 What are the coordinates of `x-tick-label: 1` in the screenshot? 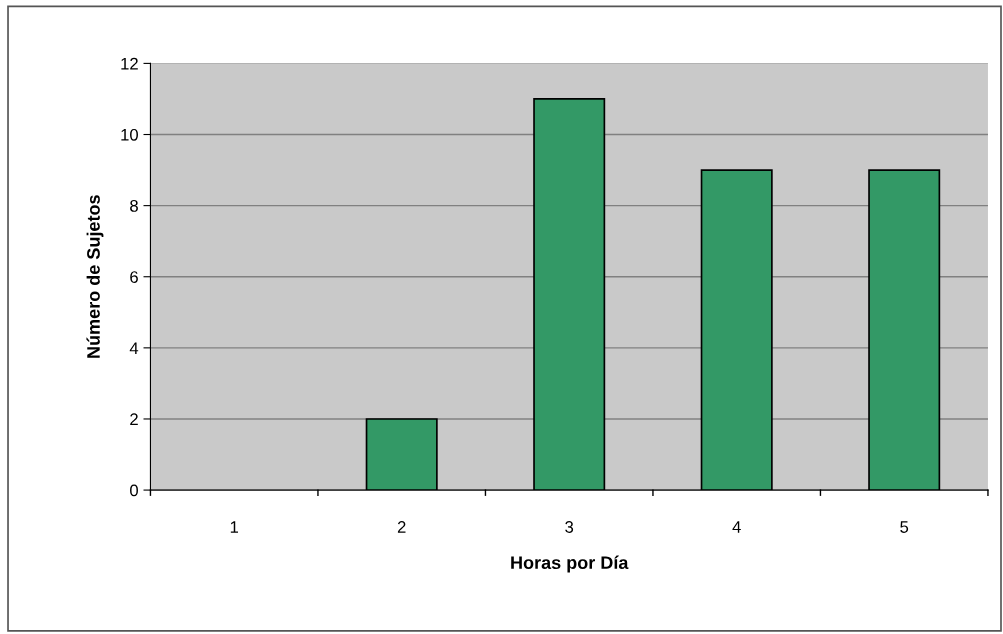 It's located at (234, 527).